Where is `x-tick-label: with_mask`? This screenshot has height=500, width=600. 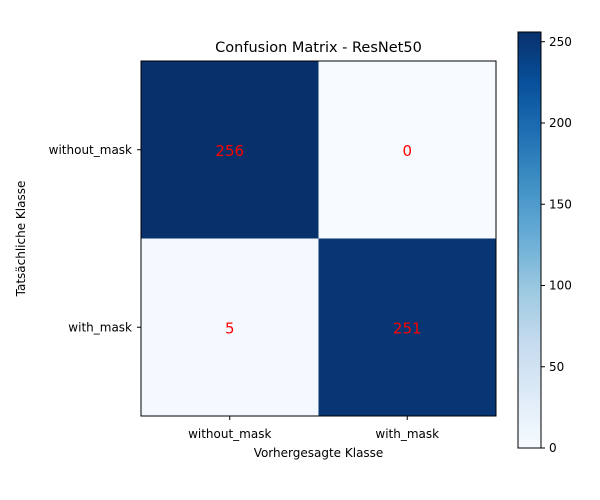 x-tick-label: with_mask is located at coordinates (407, 434).